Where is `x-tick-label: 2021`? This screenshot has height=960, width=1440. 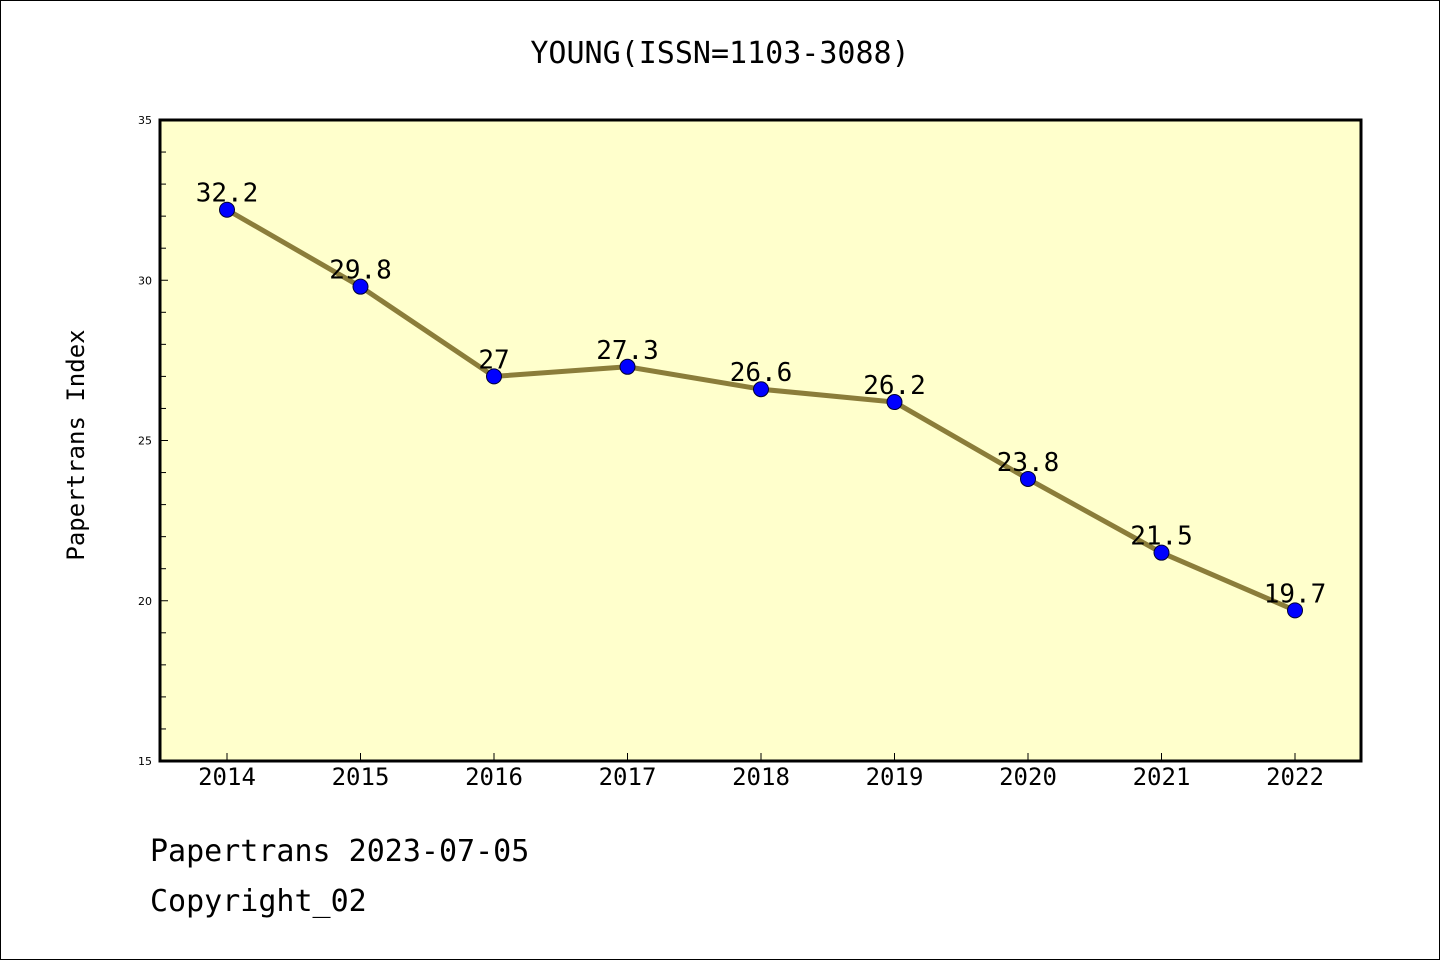 x-tick-label: 2021 is located at coordinates (1162, 777).